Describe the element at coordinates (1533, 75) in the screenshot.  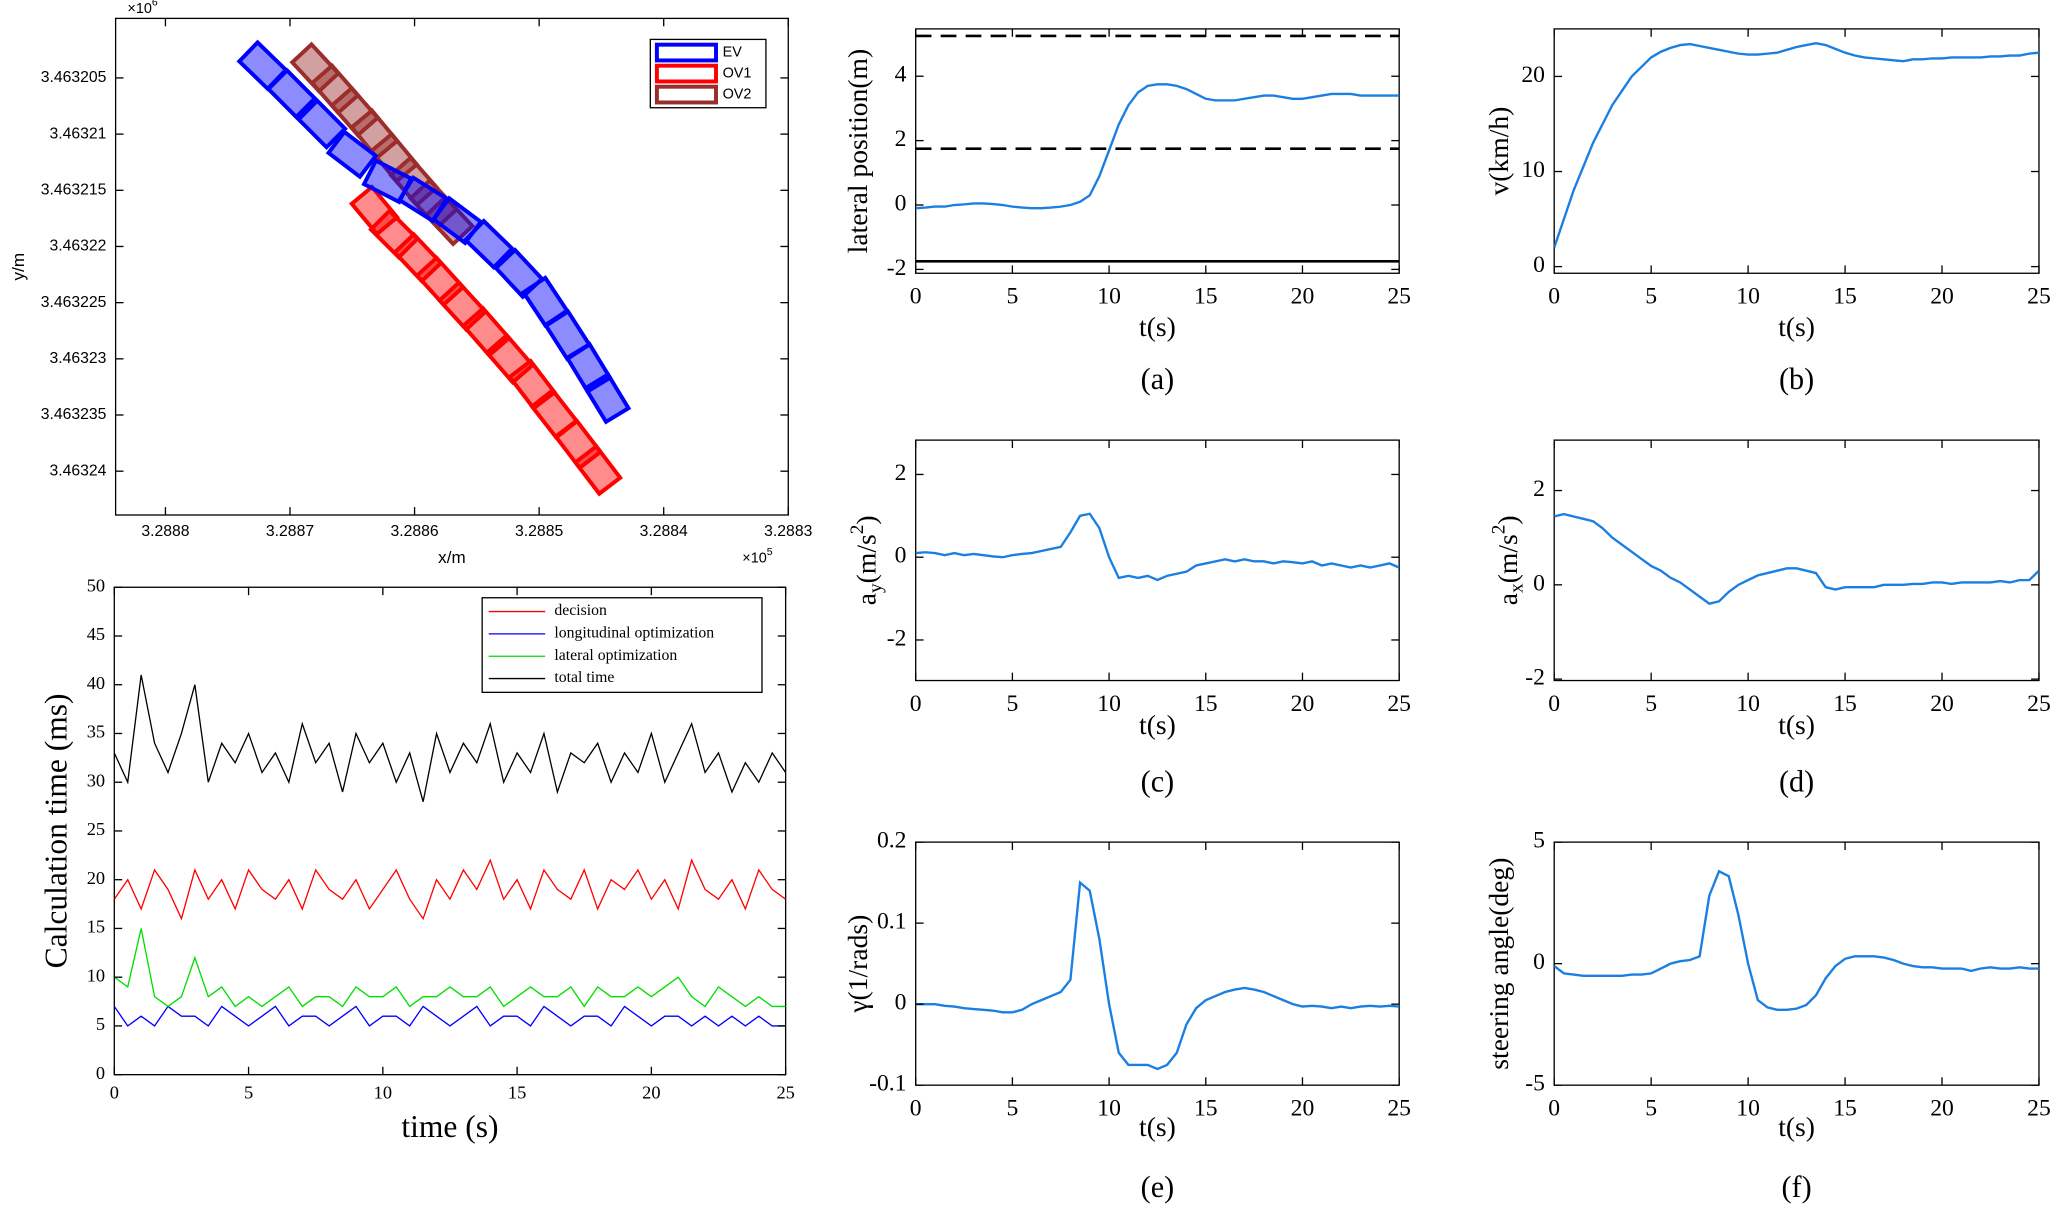
I see `y-tick-label: 20` at that location.